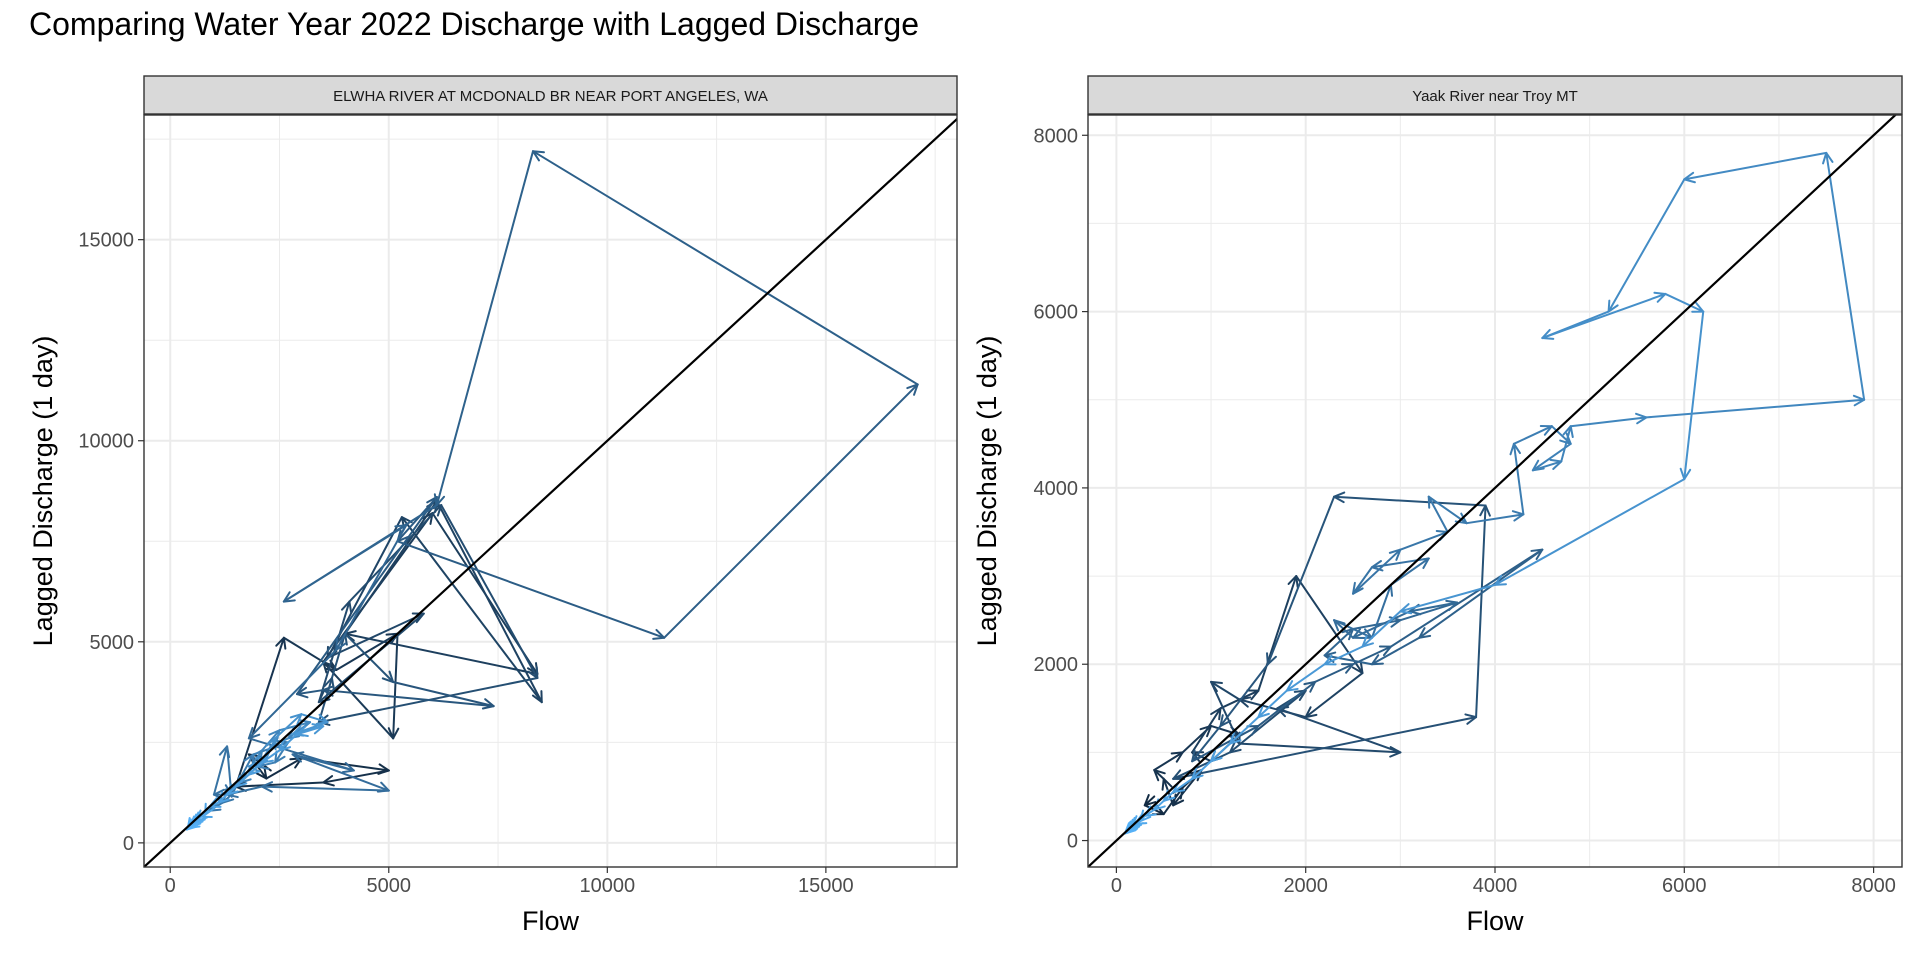 The height and width of the screenshot is (960, 1920). What do you see at coordinates (551, 921) in the screenshot?
I see `x-axis-title: Flow` at bounding box center [551, 921].